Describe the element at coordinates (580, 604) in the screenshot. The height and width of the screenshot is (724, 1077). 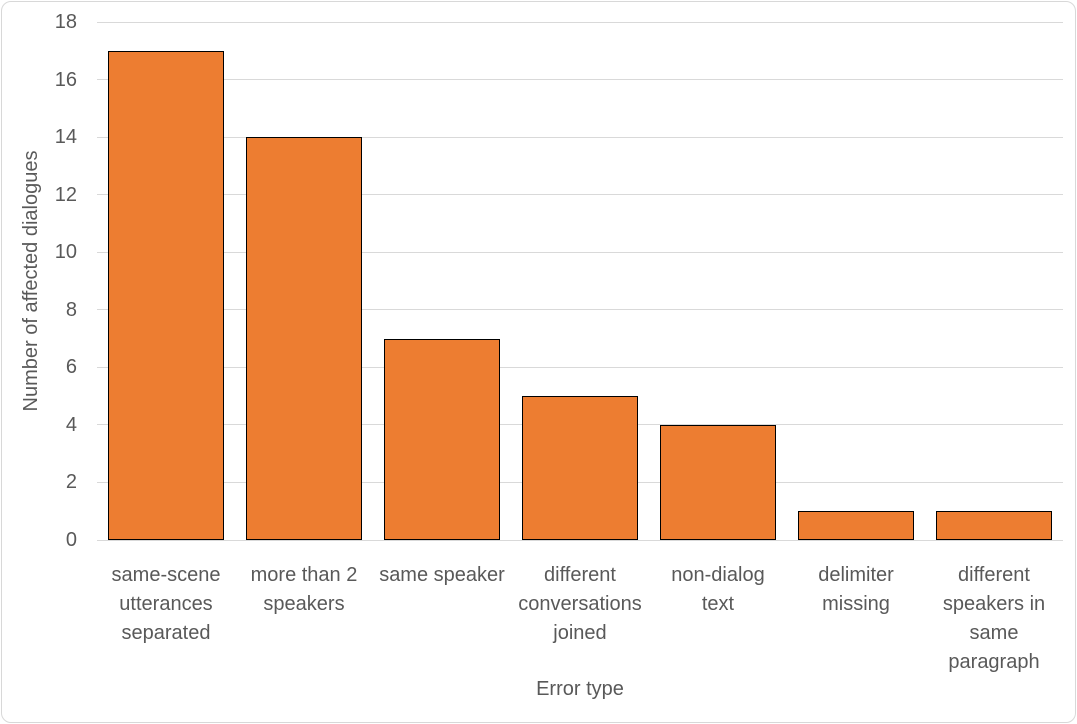
I see `x-category-label-3: different conversations joined` at that location.